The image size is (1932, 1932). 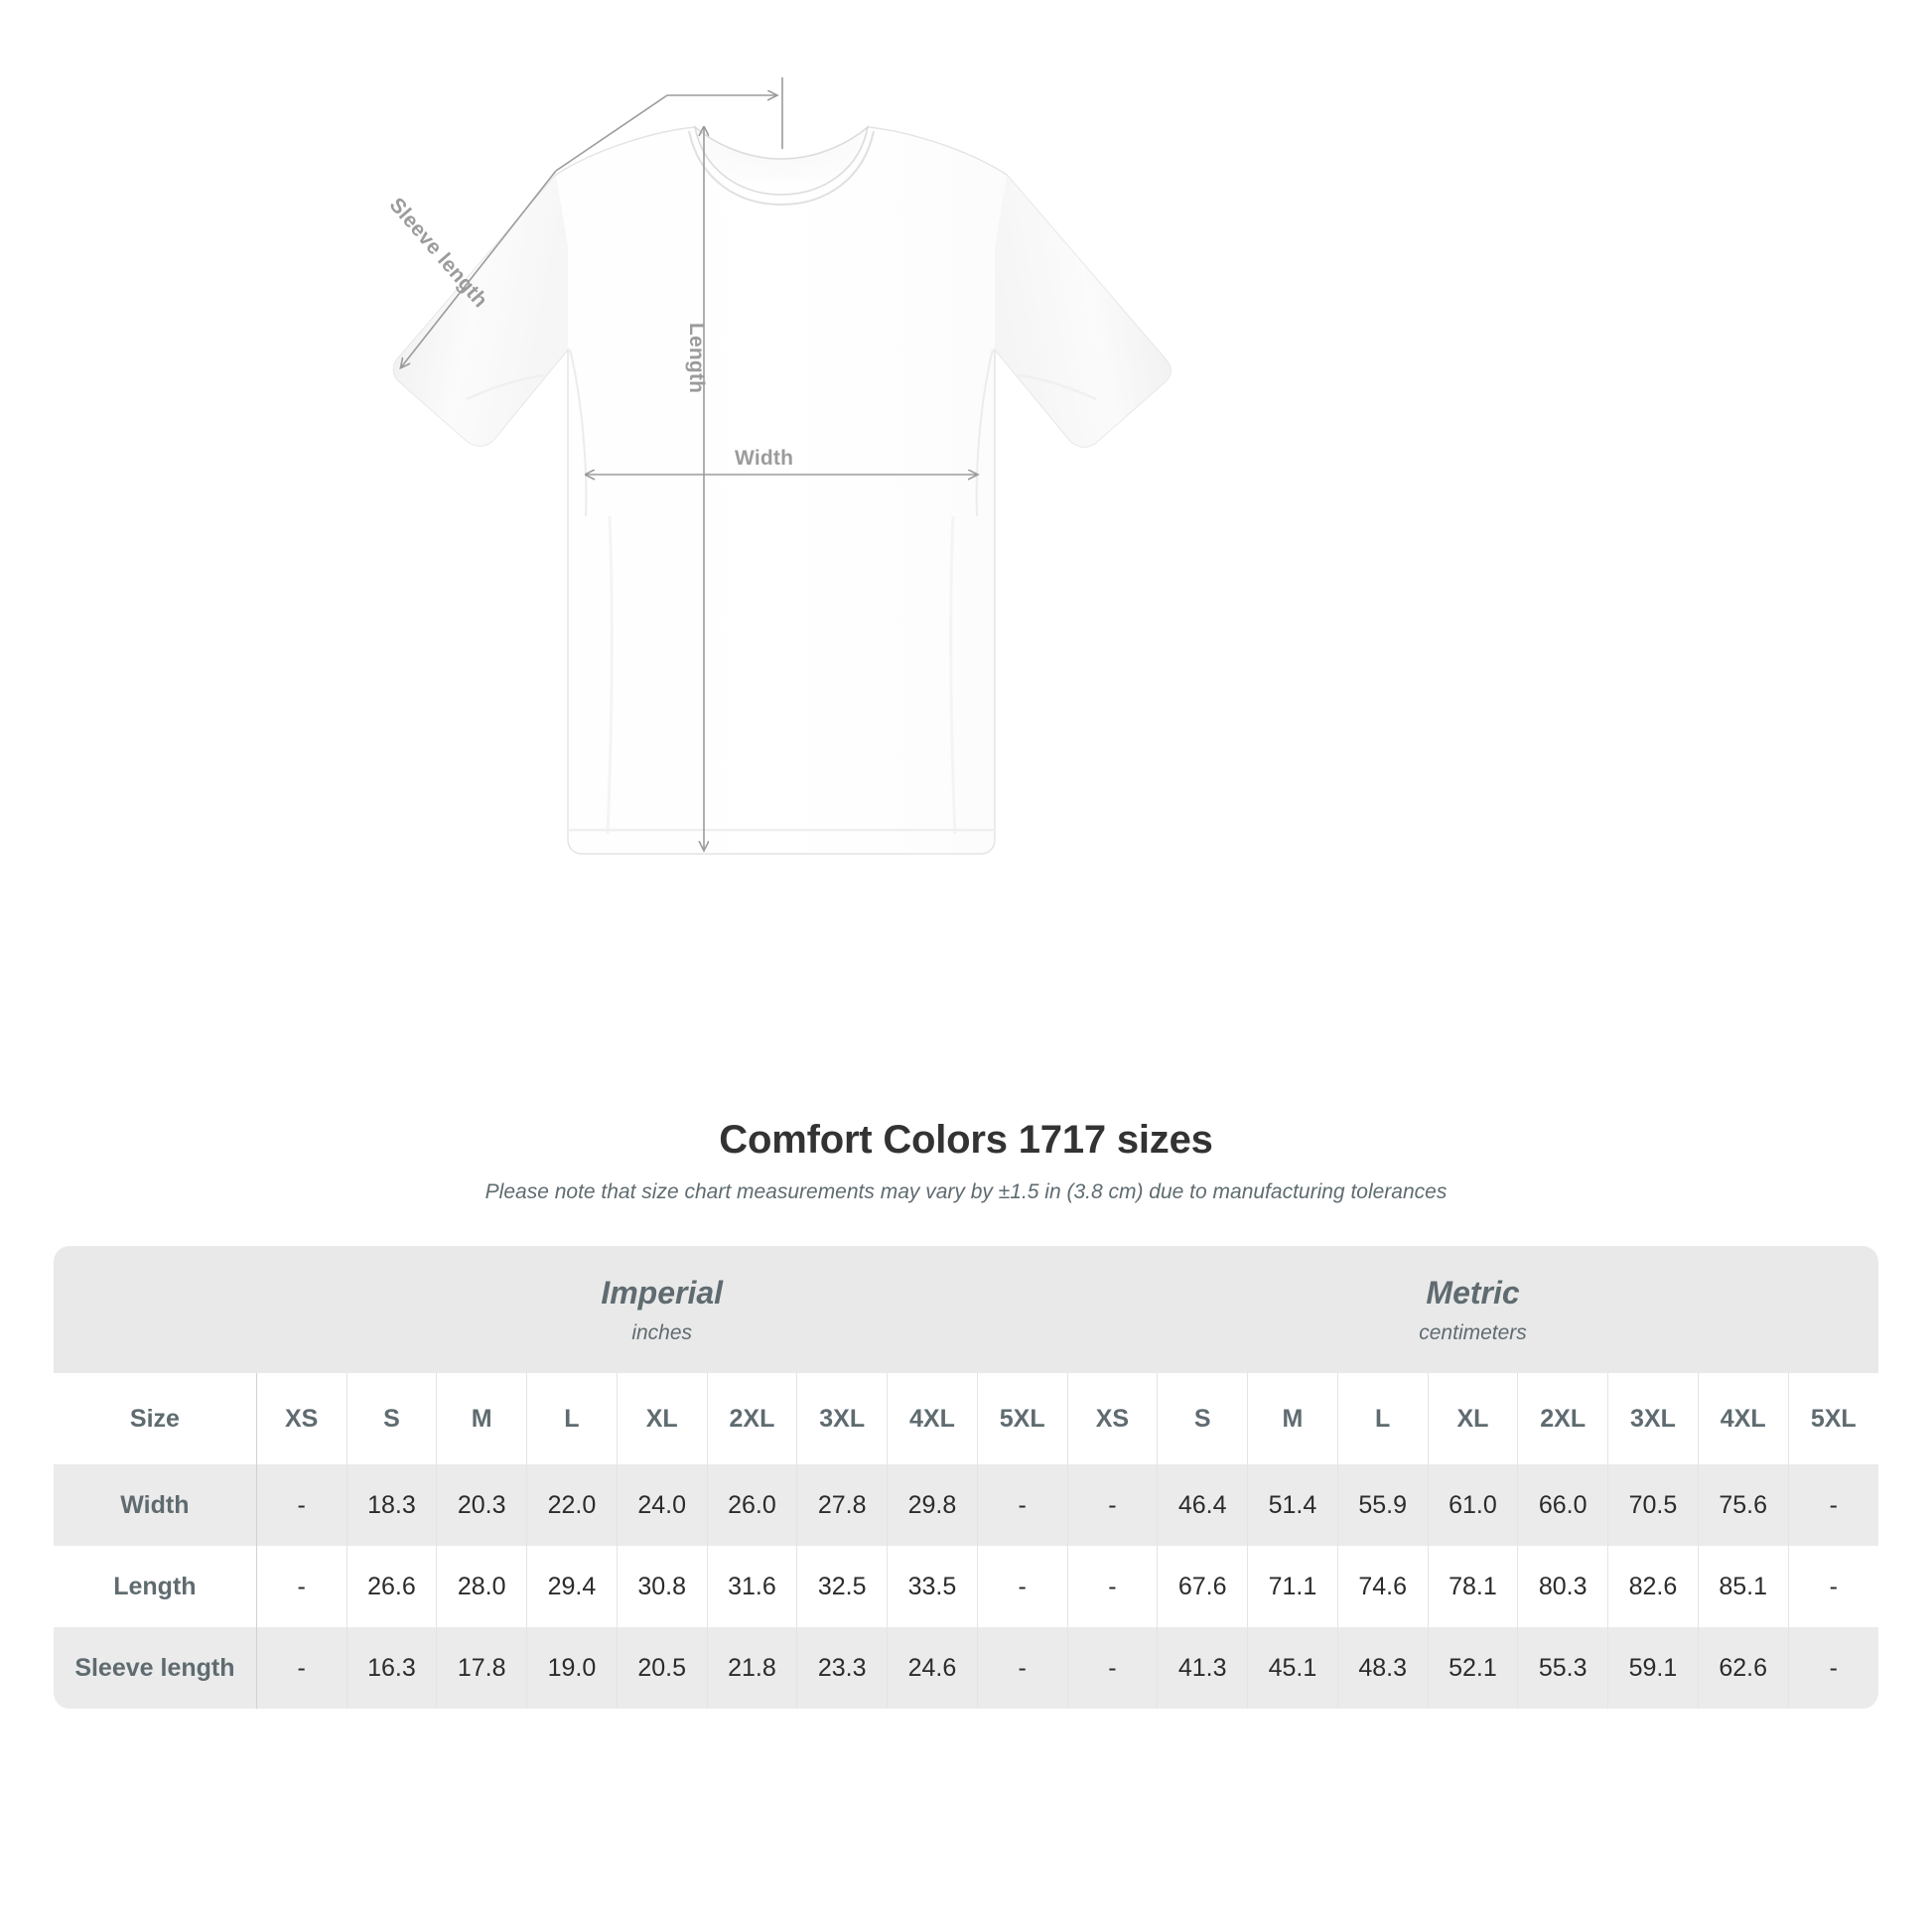 I want to click on cell-sleeve-metric-s: 41.3, so click(x=1203, y=1668).